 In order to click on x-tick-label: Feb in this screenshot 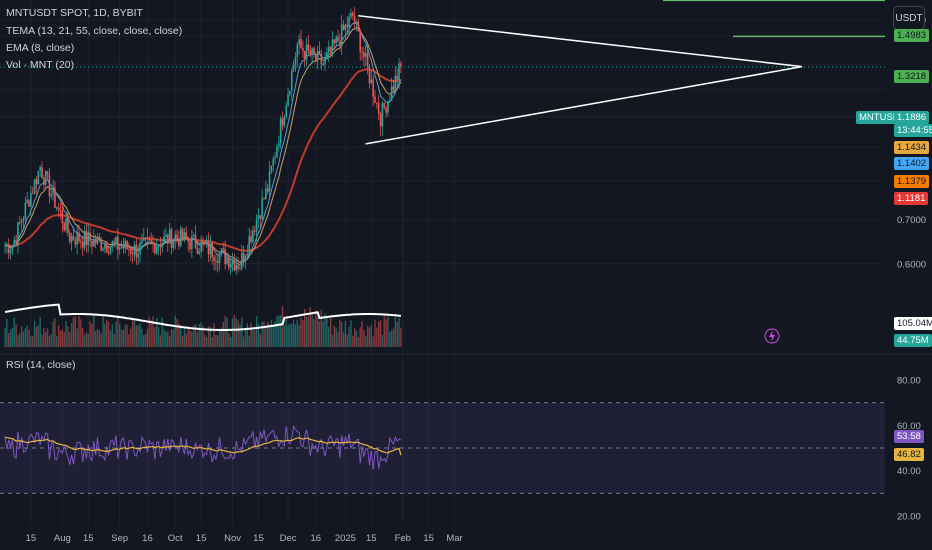, I will do `click(403, 538)`.